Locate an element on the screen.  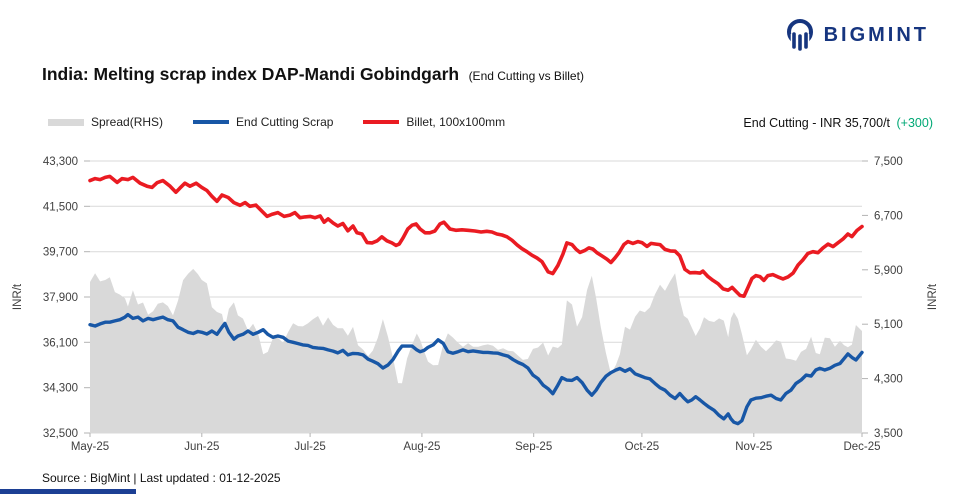
latest-price-change: (+300) is located at coordinates (914, 123).